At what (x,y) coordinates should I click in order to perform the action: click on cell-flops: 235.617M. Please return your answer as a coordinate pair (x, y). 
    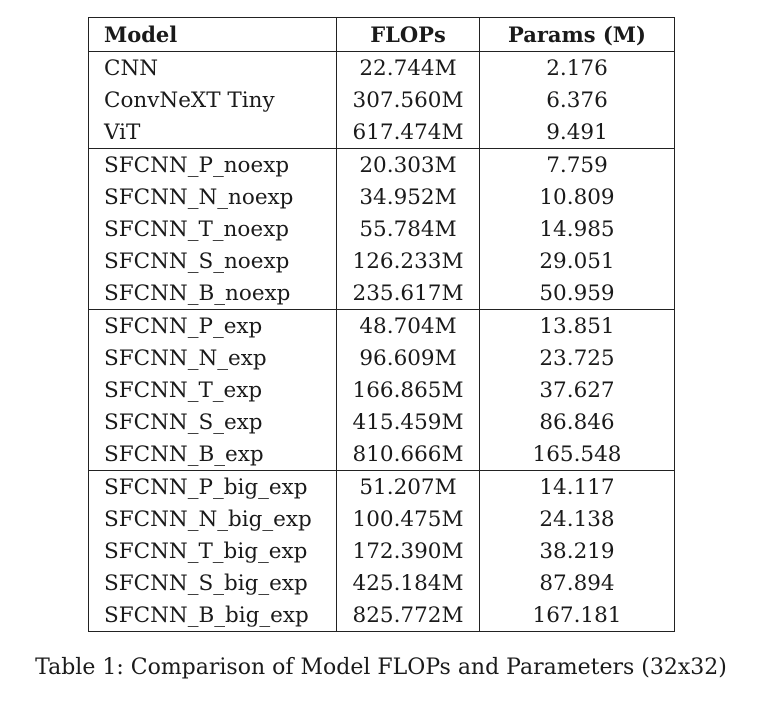
    Looking at the image, I should click on (408, 293).